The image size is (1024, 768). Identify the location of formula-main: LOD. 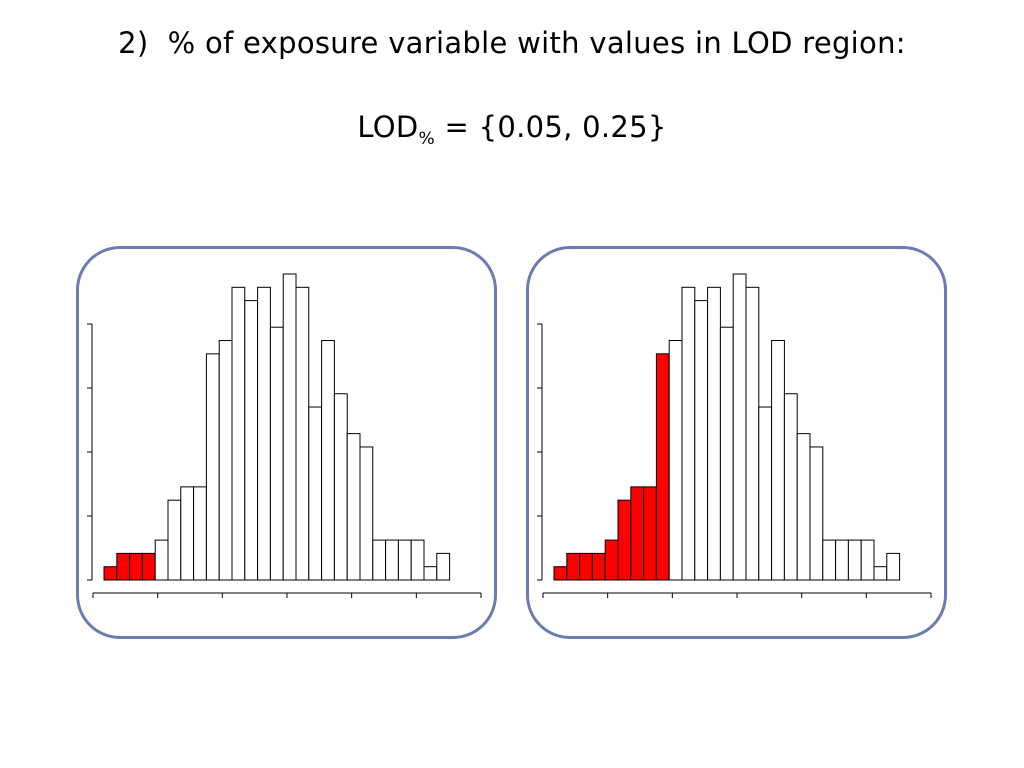
(388, 127).